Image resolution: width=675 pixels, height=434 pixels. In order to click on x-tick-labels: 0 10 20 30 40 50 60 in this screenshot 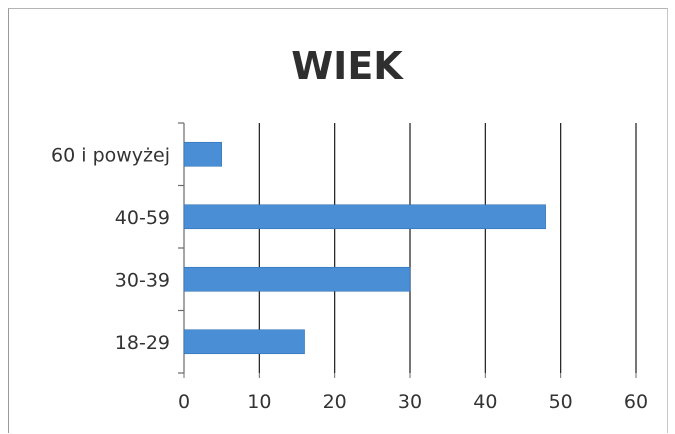, I will do `click(413, 402)`.